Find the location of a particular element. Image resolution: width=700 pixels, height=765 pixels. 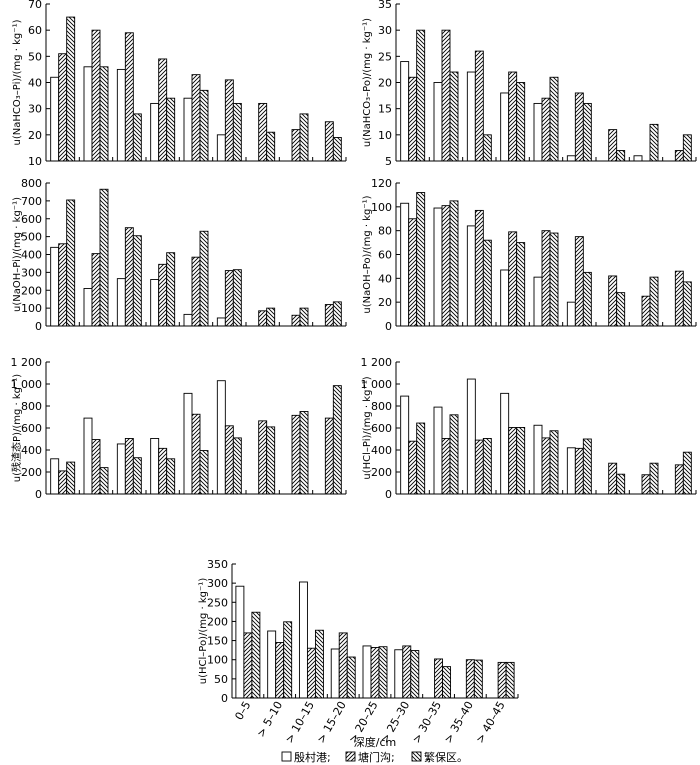

y-axis-title: u(NaHCO₃–Pi)/(mg · kg⁻¹) is located at coordinates (17, 82).